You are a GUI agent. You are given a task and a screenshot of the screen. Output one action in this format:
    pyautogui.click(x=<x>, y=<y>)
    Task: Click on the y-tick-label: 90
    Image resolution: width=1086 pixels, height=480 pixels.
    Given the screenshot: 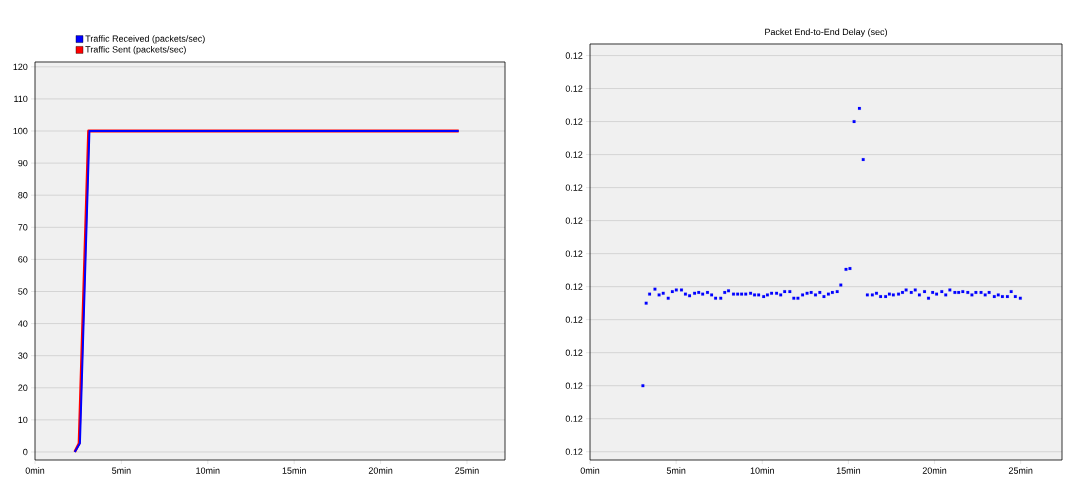 What is the action you would take?
    pyautogui.click(x=23, y=163)
    